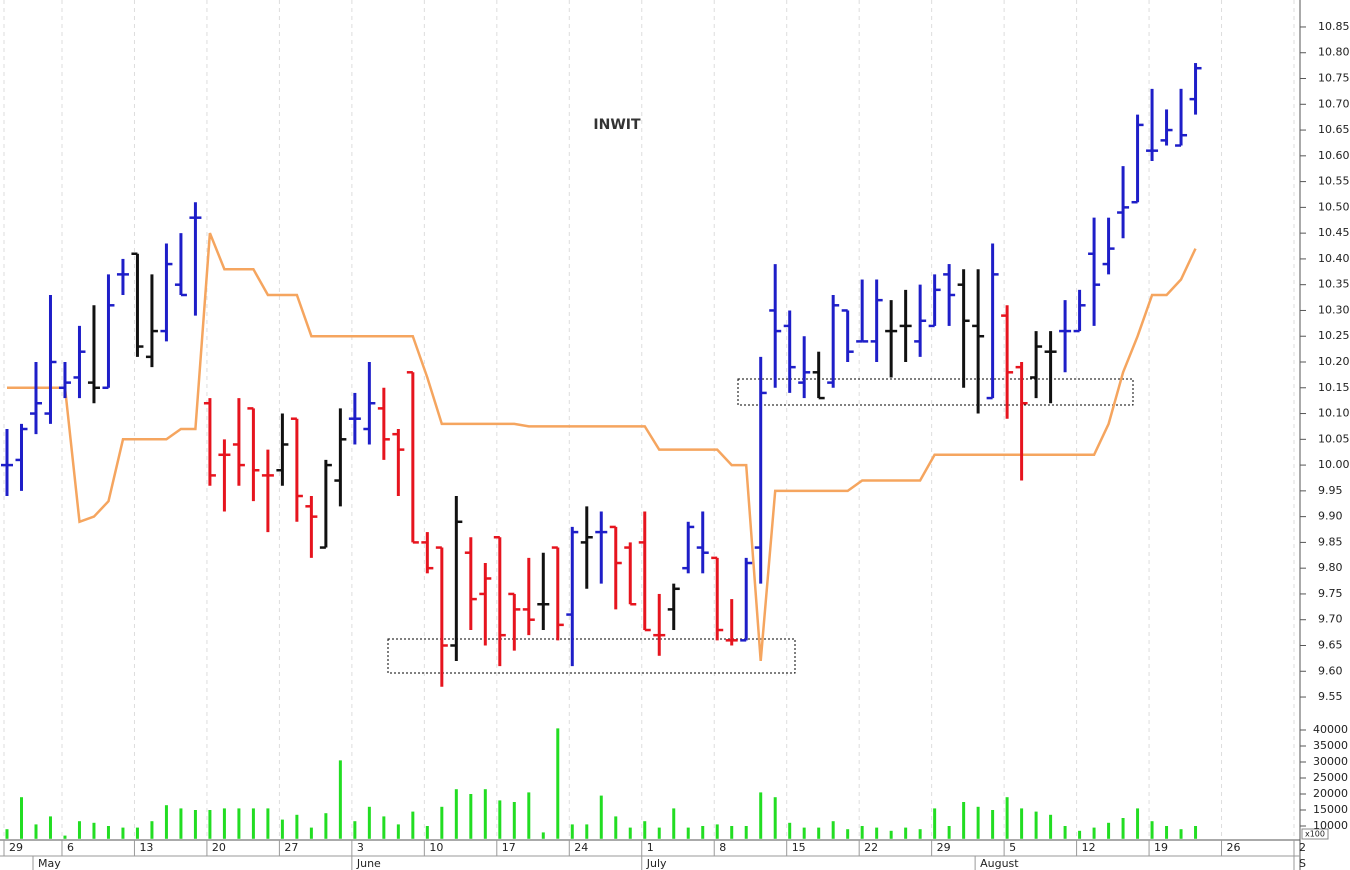 The image size is (1350, 870). What do you see at coordinates (1330, 516) in the screenshot?
I see `y-tick-label: 9.90` at bounding box center [1330, 516].